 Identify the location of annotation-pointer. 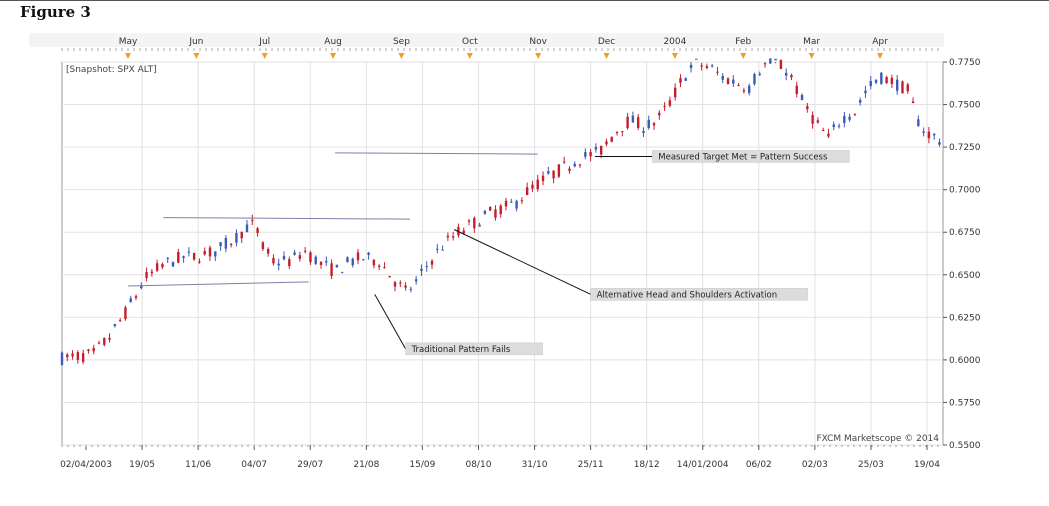
(390, 322).